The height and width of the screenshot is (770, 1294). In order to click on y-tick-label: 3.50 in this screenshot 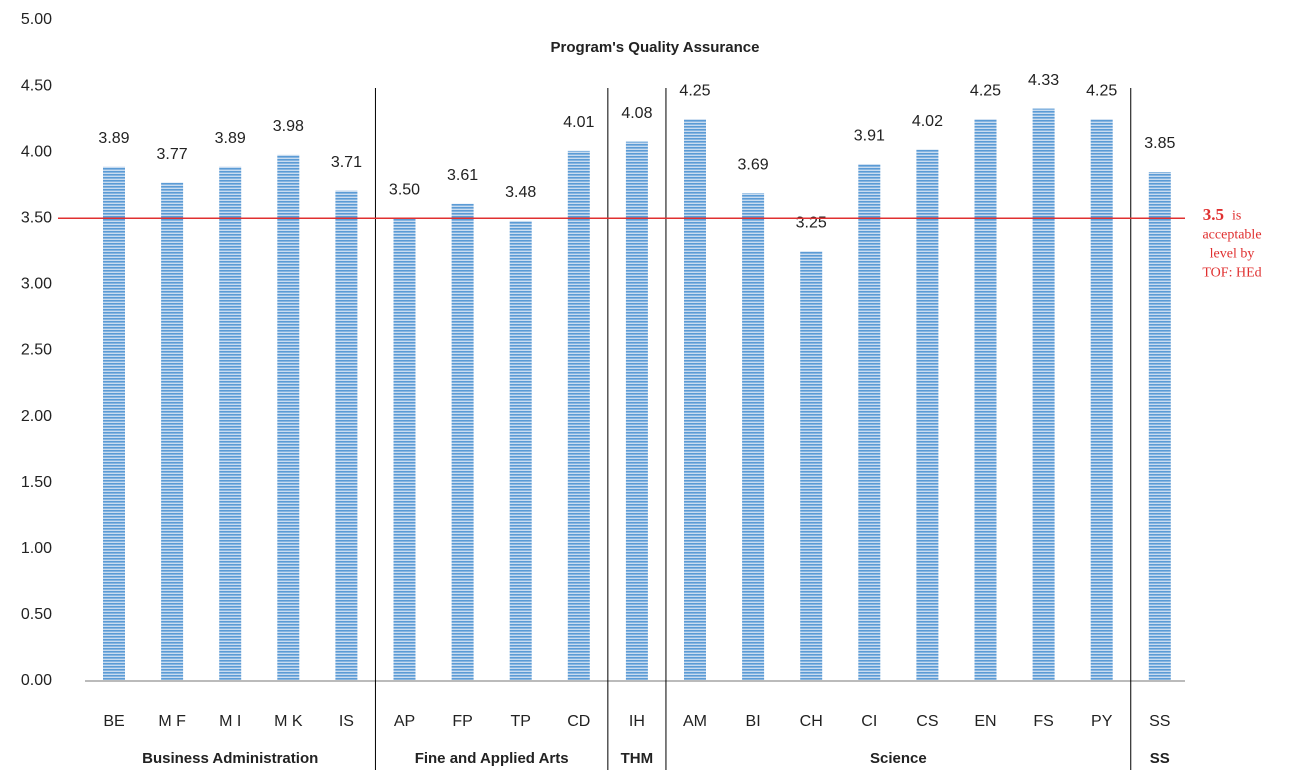, I will do `click(36, 218)`.